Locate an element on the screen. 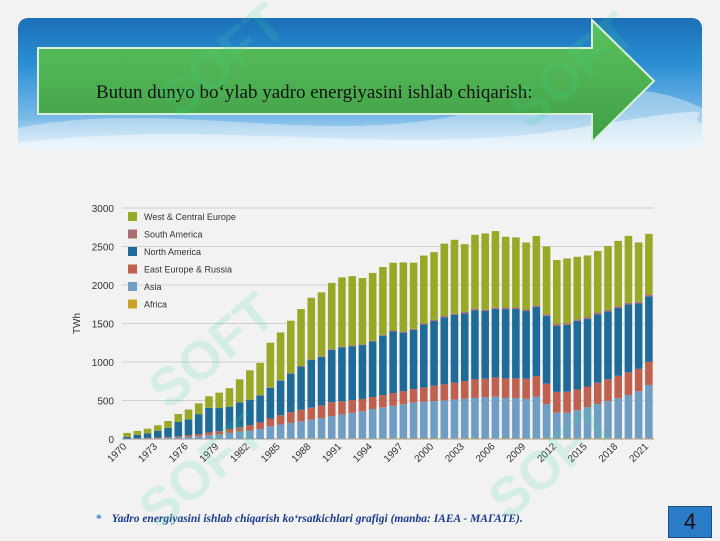 The image size is (720, 541). x-tick-label: 2006 is located at coordinates (486, 453).